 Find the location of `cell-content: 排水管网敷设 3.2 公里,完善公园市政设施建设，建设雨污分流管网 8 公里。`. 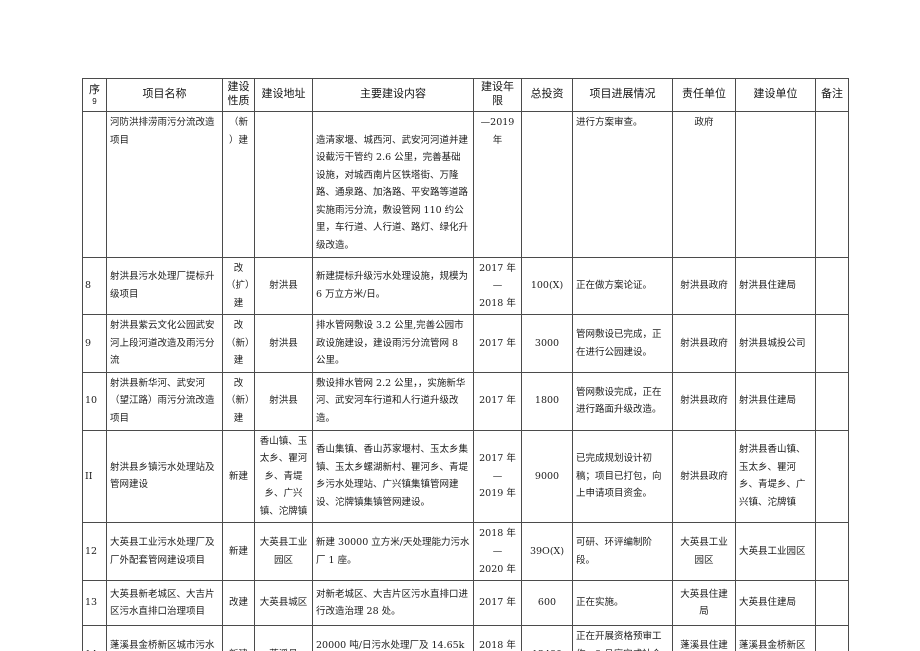

cell-content: 排水管网敷设 3.2 公里,完善公园市政设施建设，建设雨污分流管网 8 公里。 is located at coordinates (393, 343).